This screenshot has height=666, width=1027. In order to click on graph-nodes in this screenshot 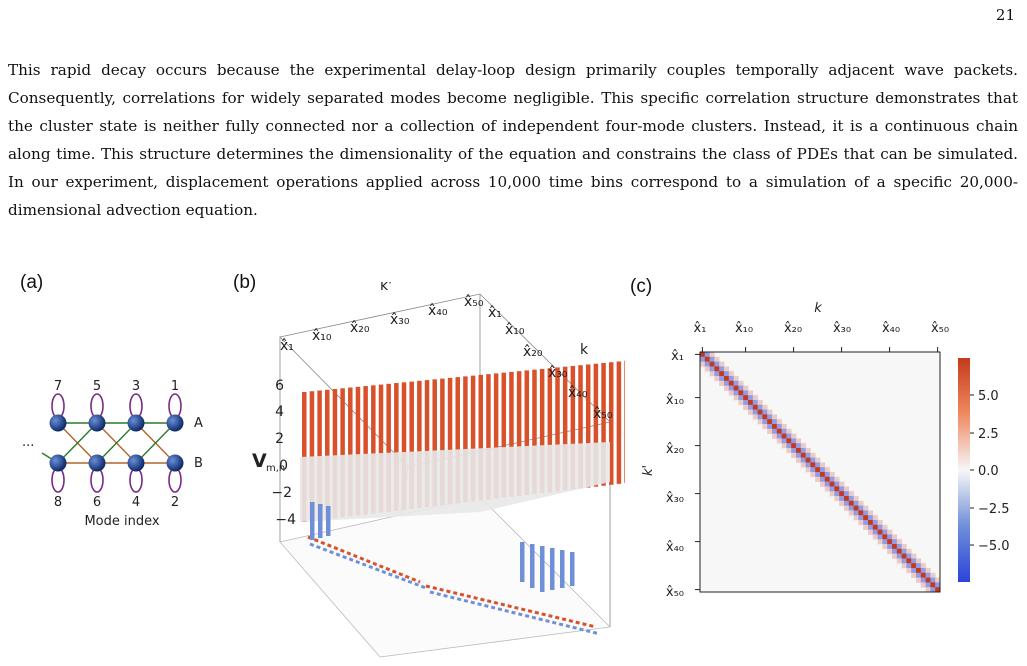, I will do `click(116, 443)`.